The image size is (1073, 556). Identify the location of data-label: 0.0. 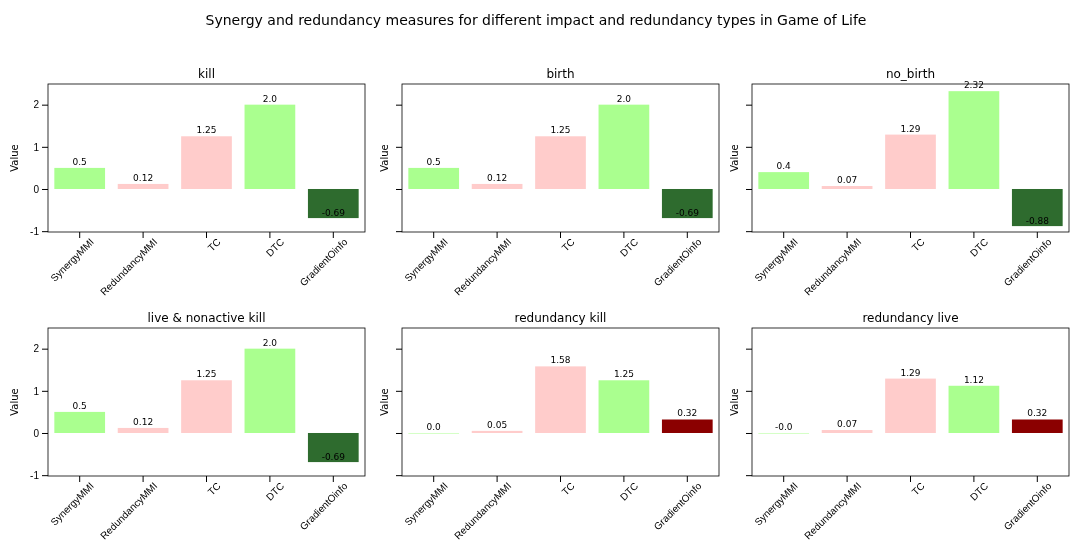
(434, 426).